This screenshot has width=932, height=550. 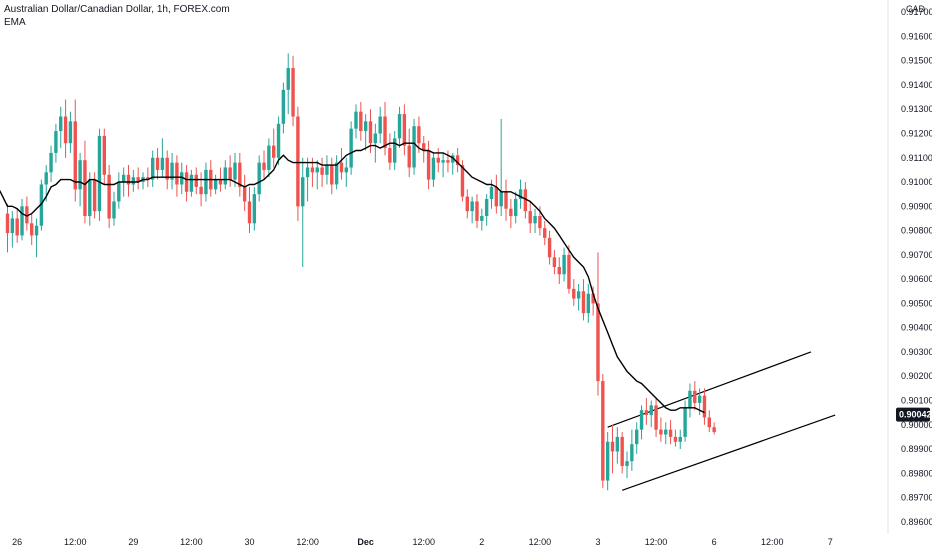 I want to click on price-tick-label: 0.91000, so click(x=916, y=182).